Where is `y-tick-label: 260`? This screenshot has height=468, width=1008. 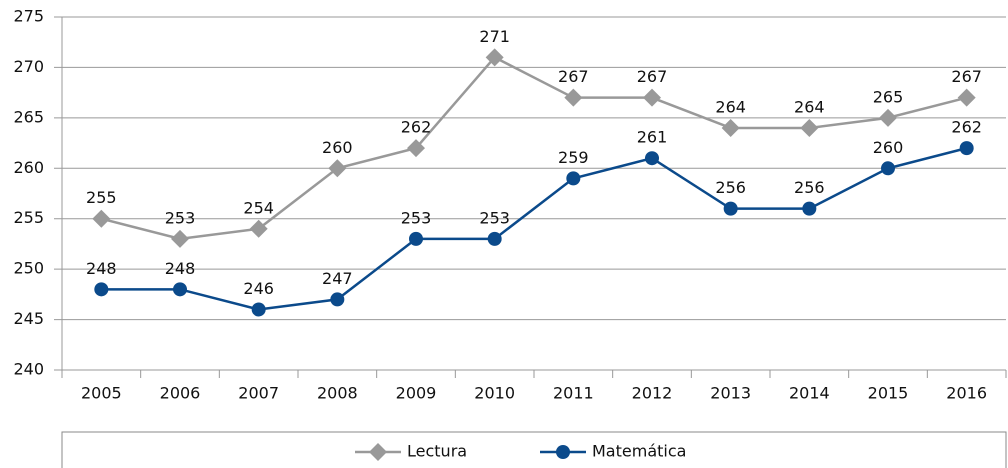
y-tick-label: 260 is located at coordinates (28, 167).